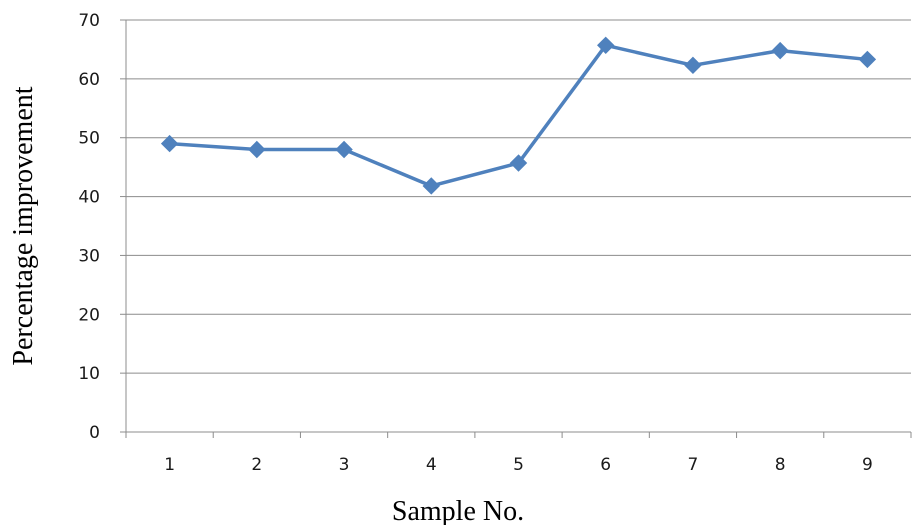  I want to click on x-tick-labels: 1 2 3 4 5 6 7 8 9, so click(518, 465).